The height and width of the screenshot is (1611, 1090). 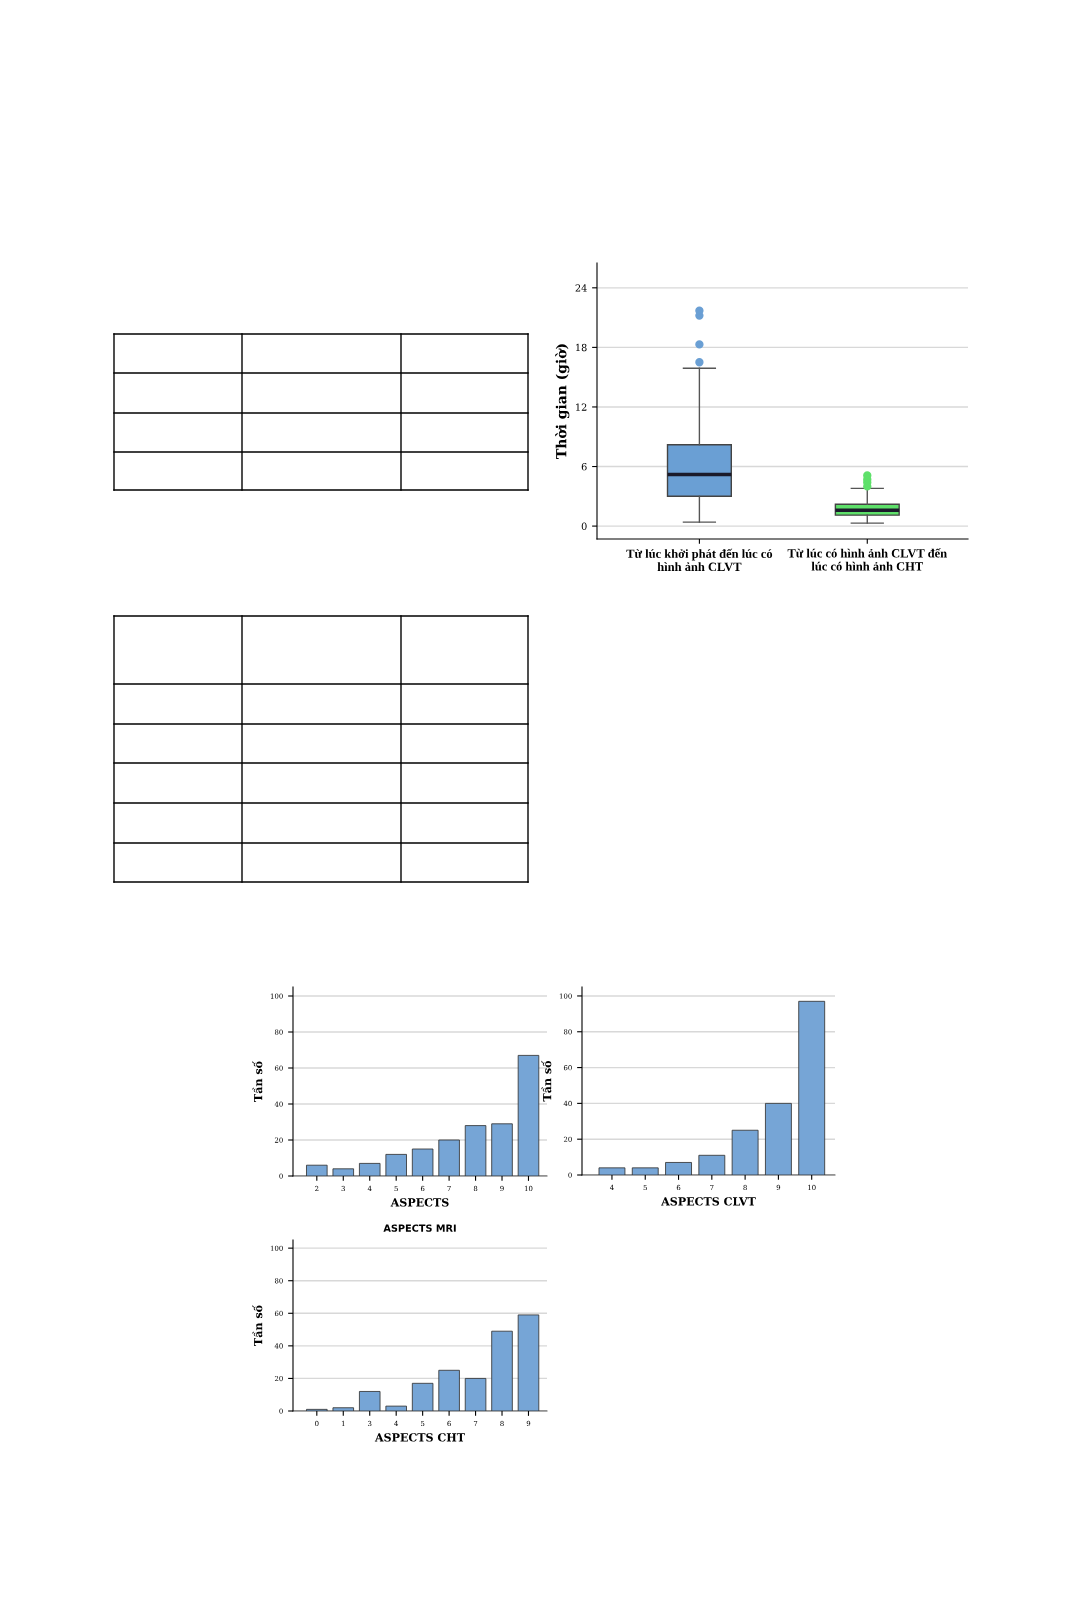 I want to click on y-tick-label: 18, so click(x=581, y=347).